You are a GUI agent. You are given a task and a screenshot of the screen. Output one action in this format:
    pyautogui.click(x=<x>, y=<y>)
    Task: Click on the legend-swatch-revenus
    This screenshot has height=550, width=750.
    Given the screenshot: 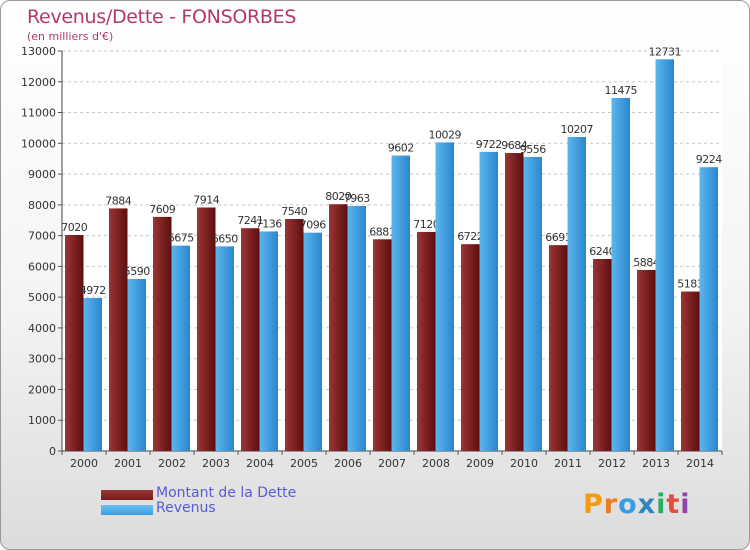 What is the action you would take?
    pyautogui.click(x=127, y=510)
    